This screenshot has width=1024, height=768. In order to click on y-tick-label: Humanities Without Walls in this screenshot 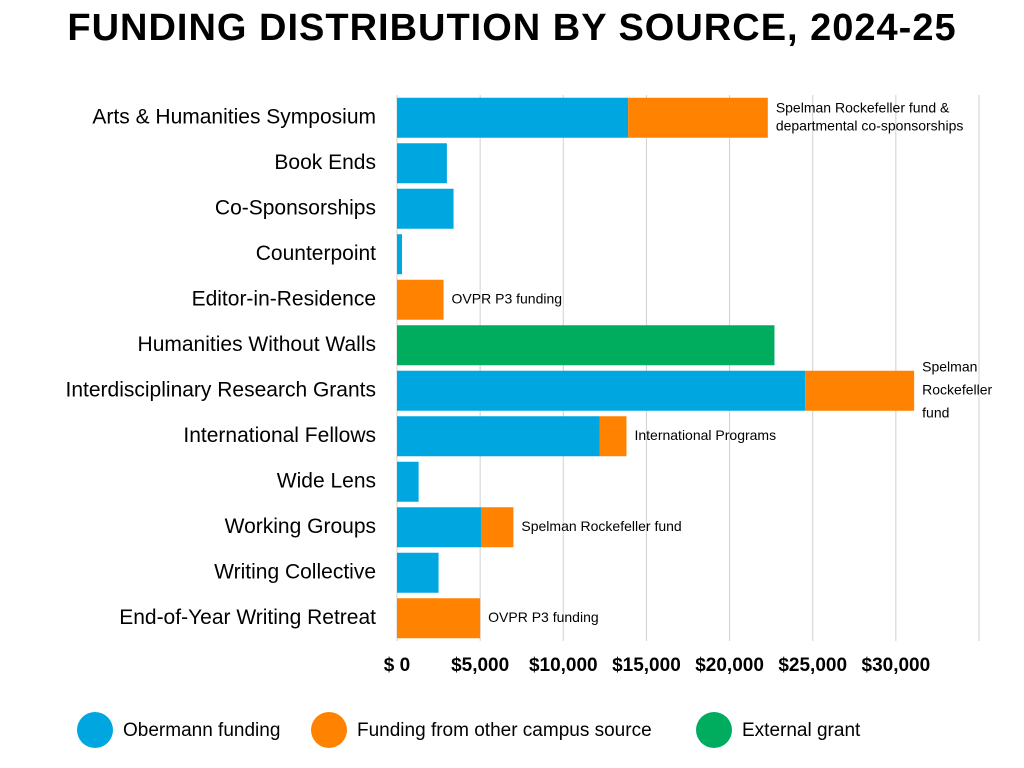, I will do `click(257, 344)`.